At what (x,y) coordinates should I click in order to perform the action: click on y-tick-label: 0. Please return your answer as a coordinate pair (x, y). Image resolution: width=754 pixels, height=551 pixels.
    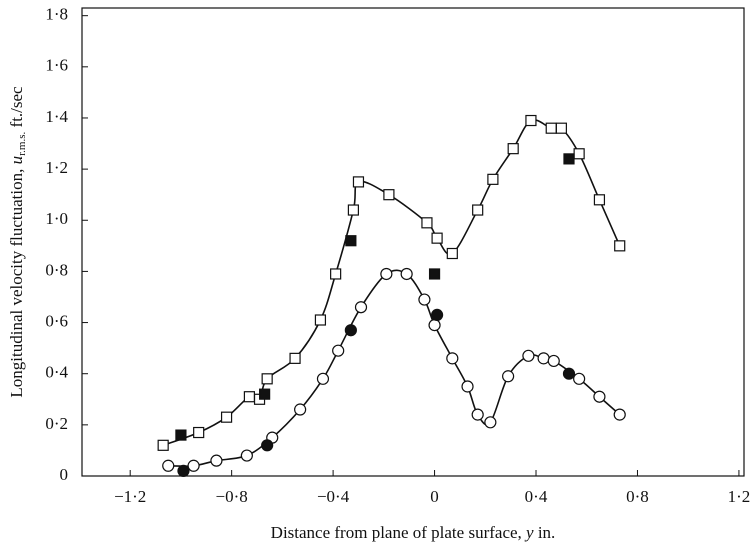
    Looking at the image, I should click on (64, 474).